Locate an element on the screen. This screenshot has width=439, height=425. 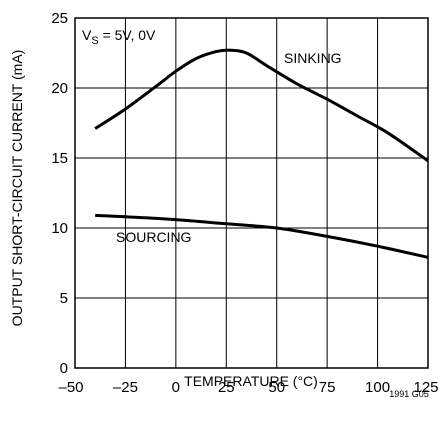
y-tick-label: 5 is located at coordinates (64, 298).